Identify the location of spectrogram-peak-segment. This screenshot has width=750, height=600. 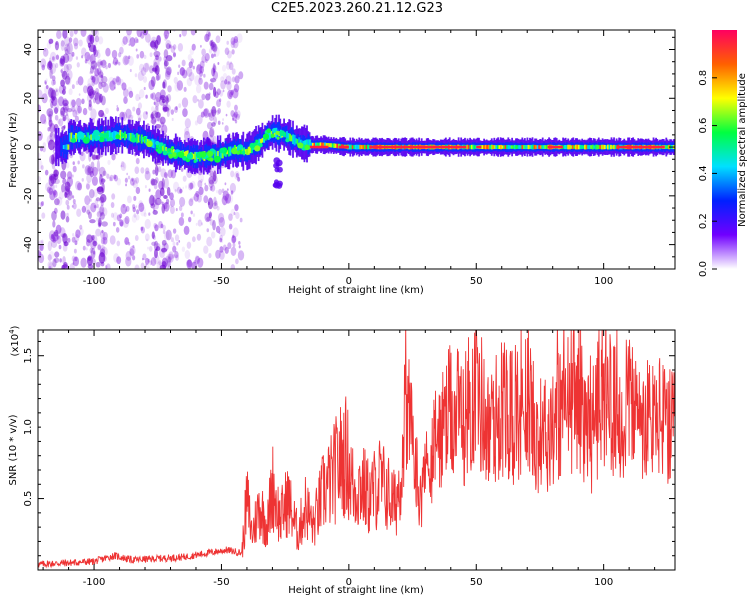
(318, 147).